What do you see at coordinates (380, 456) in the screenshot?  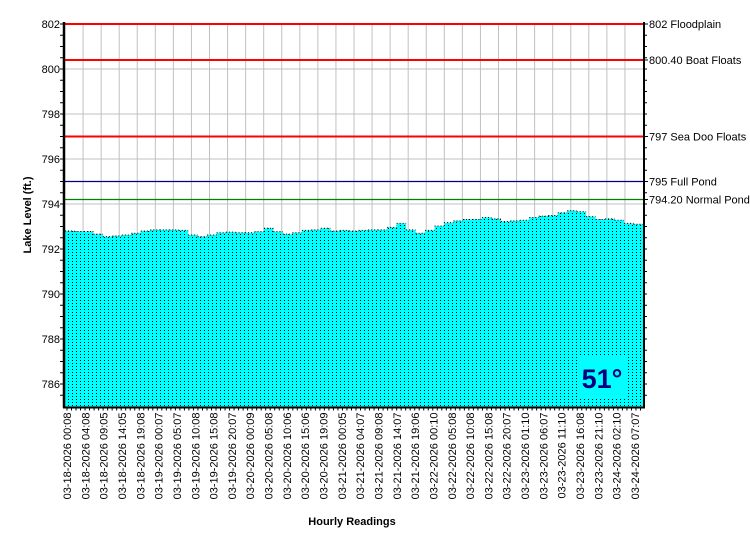 I see `x-tick-label: 03-21-2026 09:08` at bounding box center [380, 456].